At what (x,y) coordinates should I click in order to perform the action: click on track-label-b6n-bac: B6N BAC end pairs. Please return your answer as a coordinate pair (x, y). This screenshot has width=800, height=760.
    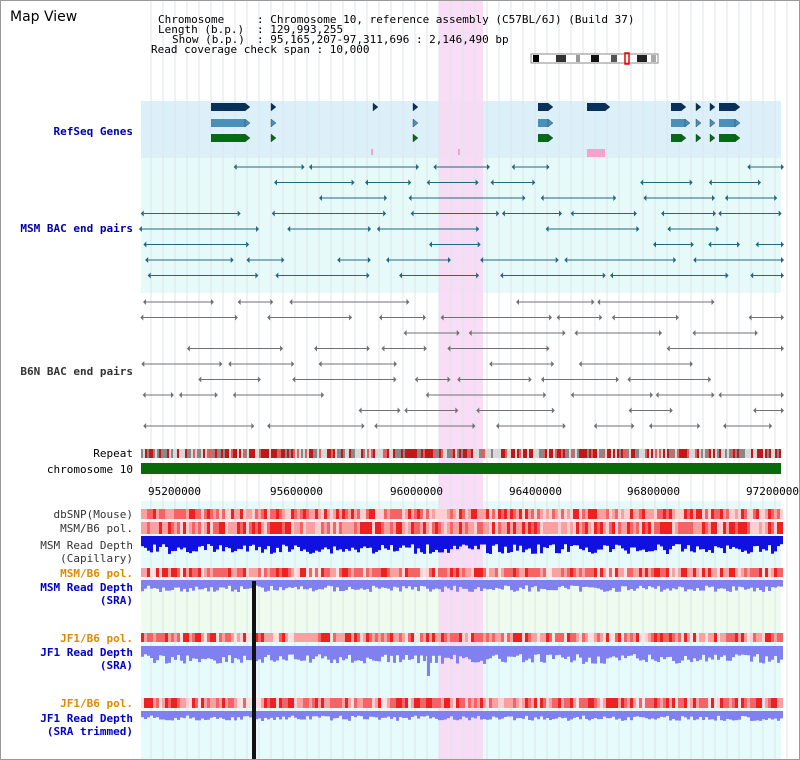
    Looking at the image, I should click on (76, 371).